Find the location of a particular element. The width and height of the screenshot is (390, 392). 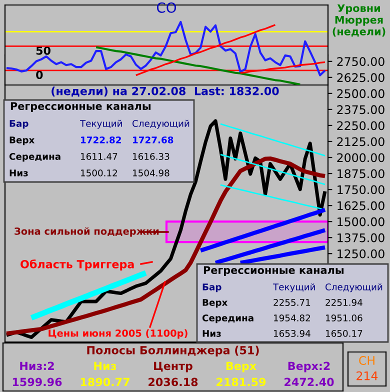

annotation: 2251.94 is located at coordinates (344, 302).